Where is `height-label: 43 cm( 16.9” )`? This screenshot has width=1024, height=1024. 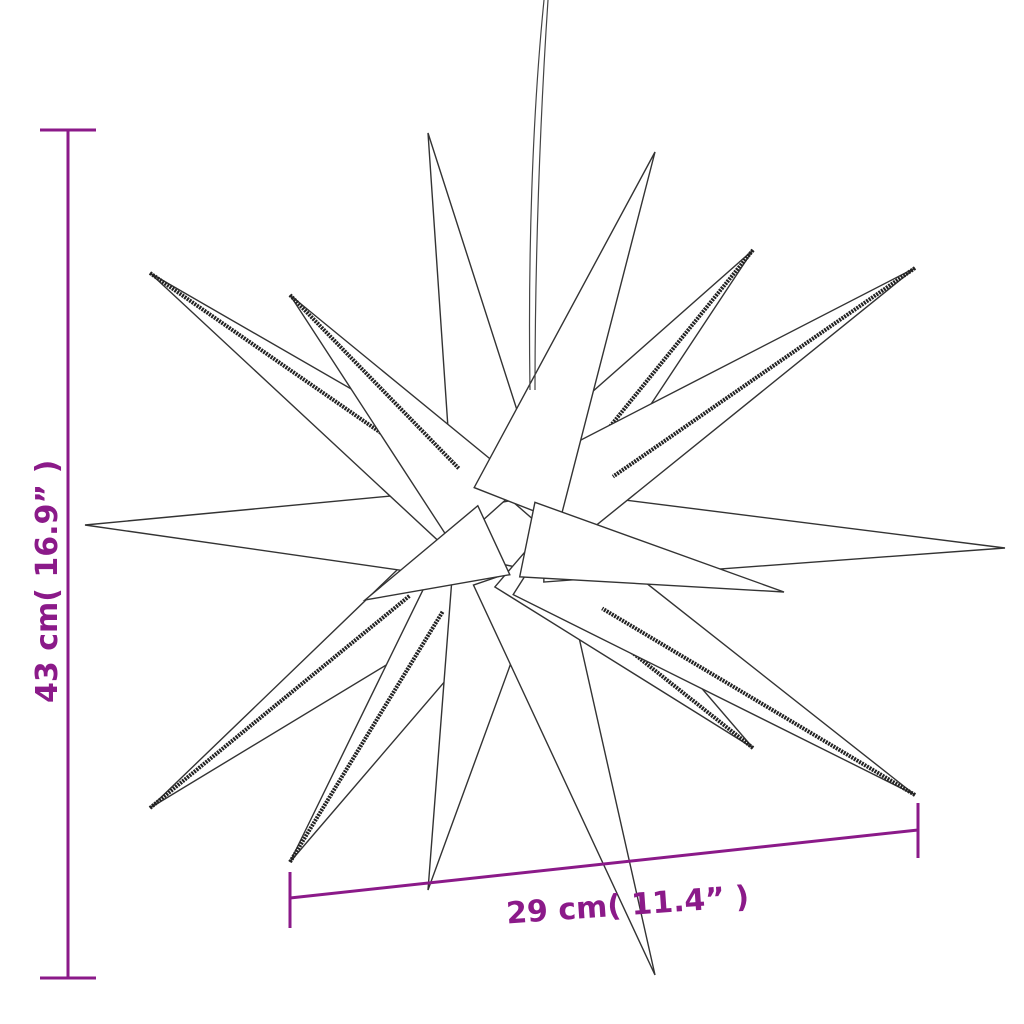
height-label: 43 cm( 16.9” ) is located at coordinates (47, 581).